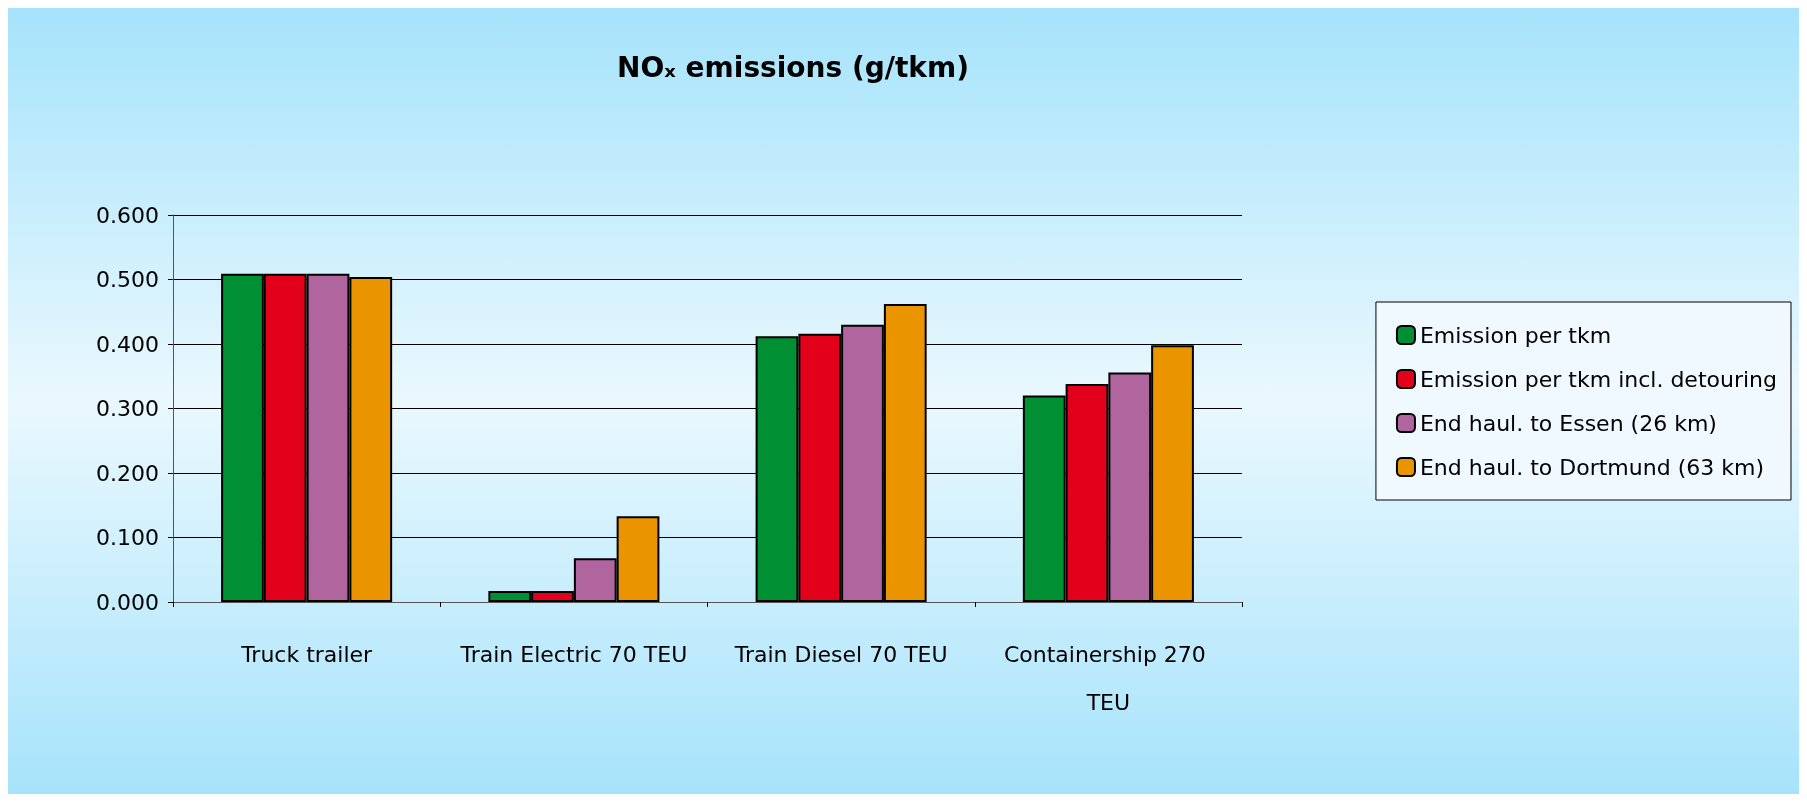 This screenshot has width=1807, height=802. What do you see at coordinates (573, 654) in the screenshot?
I see `x-tick-label: Train Electric 70 TEU` at bounding box center [573, 654].